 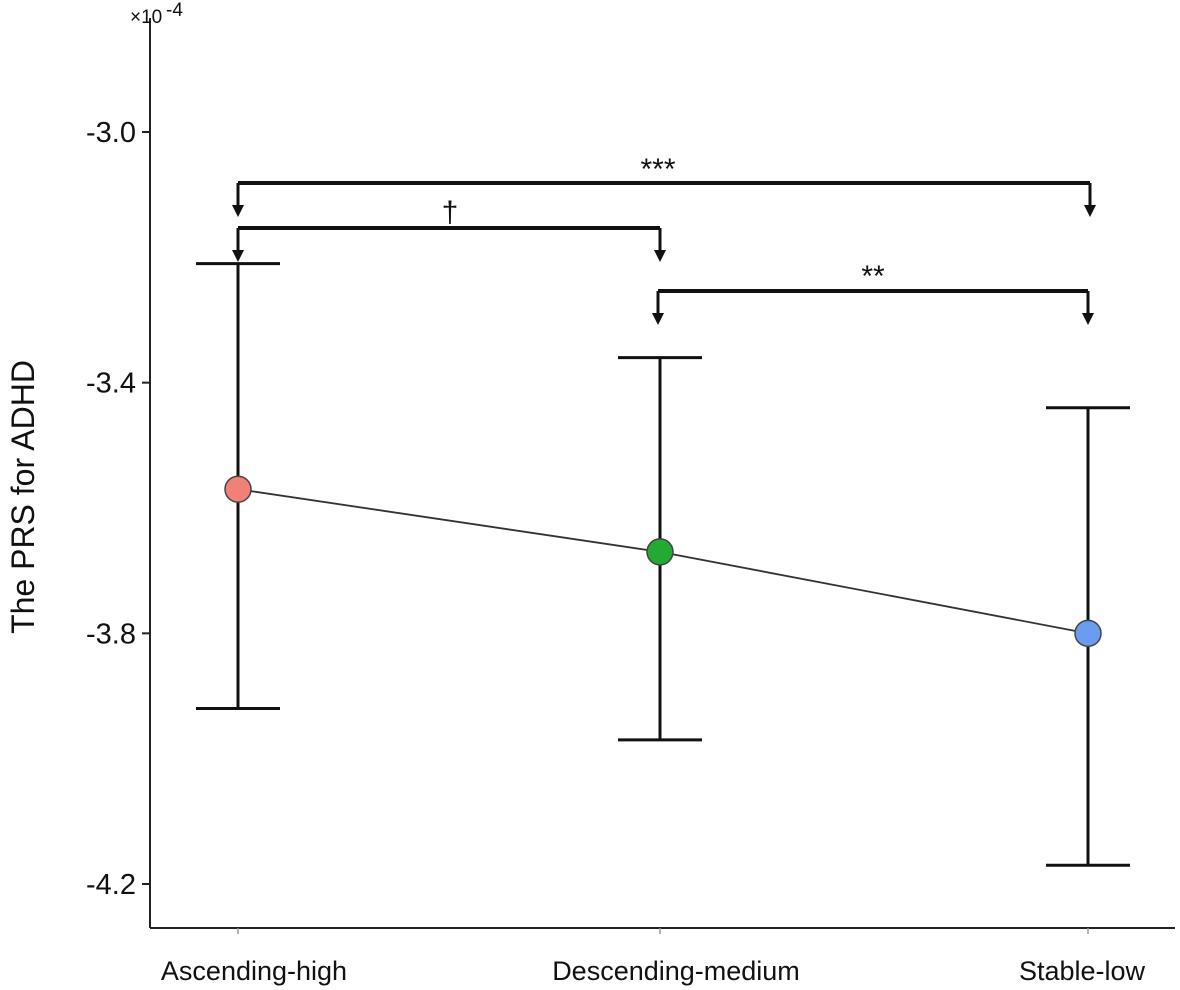 What do you see at coordinates (111, 133) in the screenshot?
I see `y-tick-label: -3.0` at bounding box center [111, 133].